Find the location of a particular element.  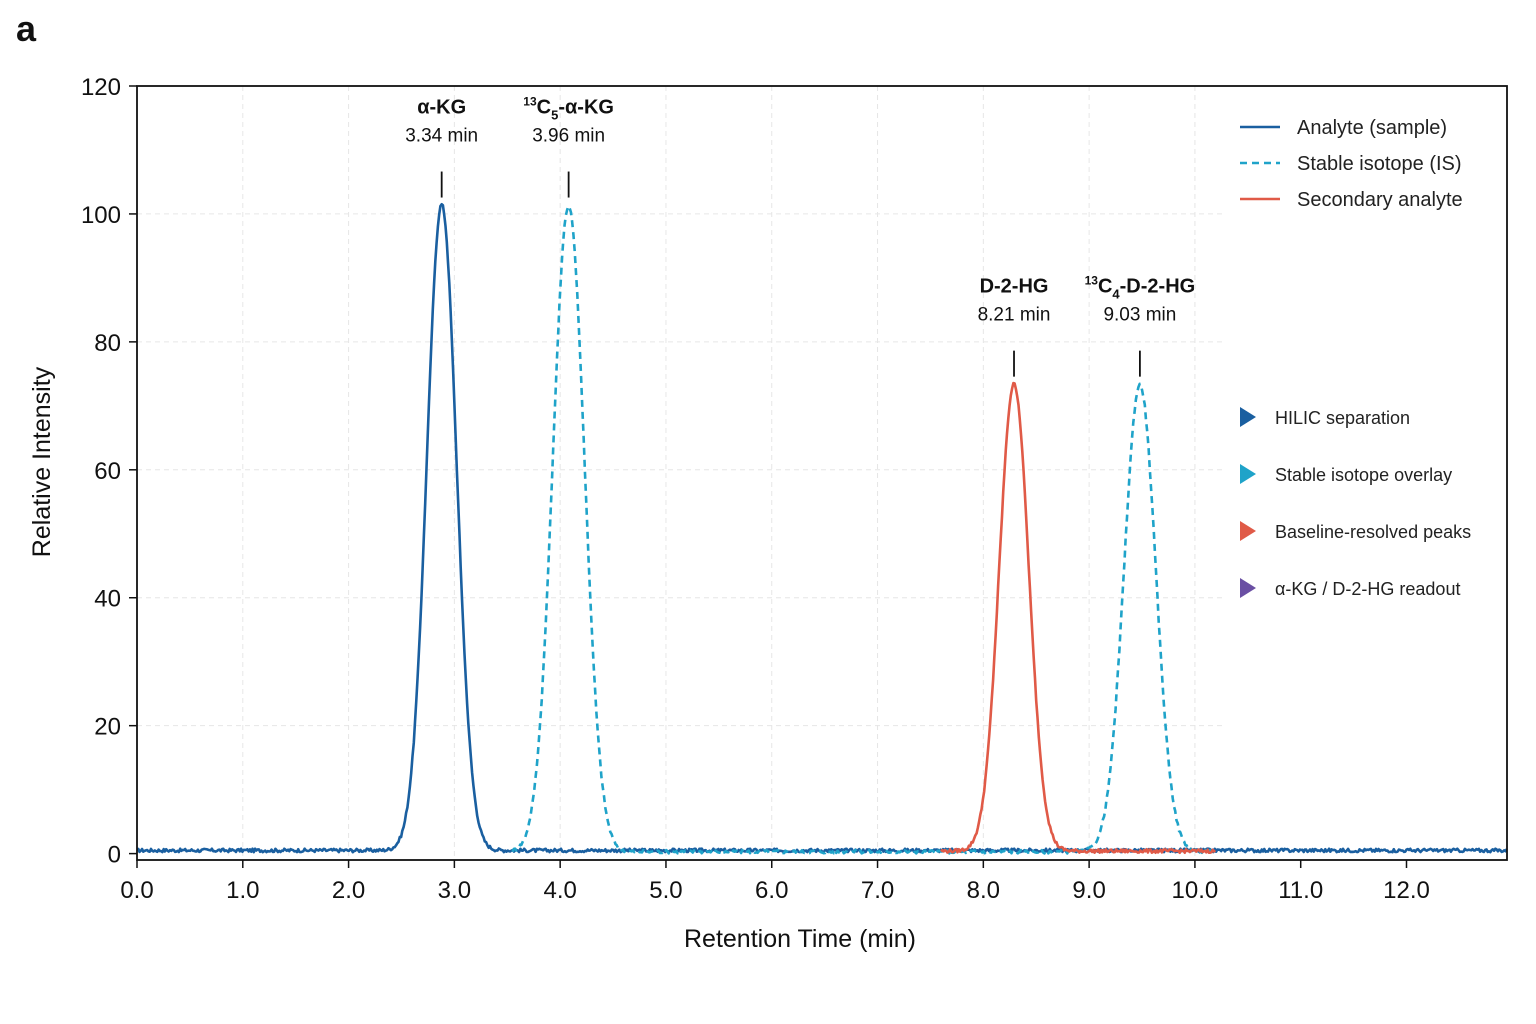

note-label: HILIC separation is located at coordinates (1342, 418).